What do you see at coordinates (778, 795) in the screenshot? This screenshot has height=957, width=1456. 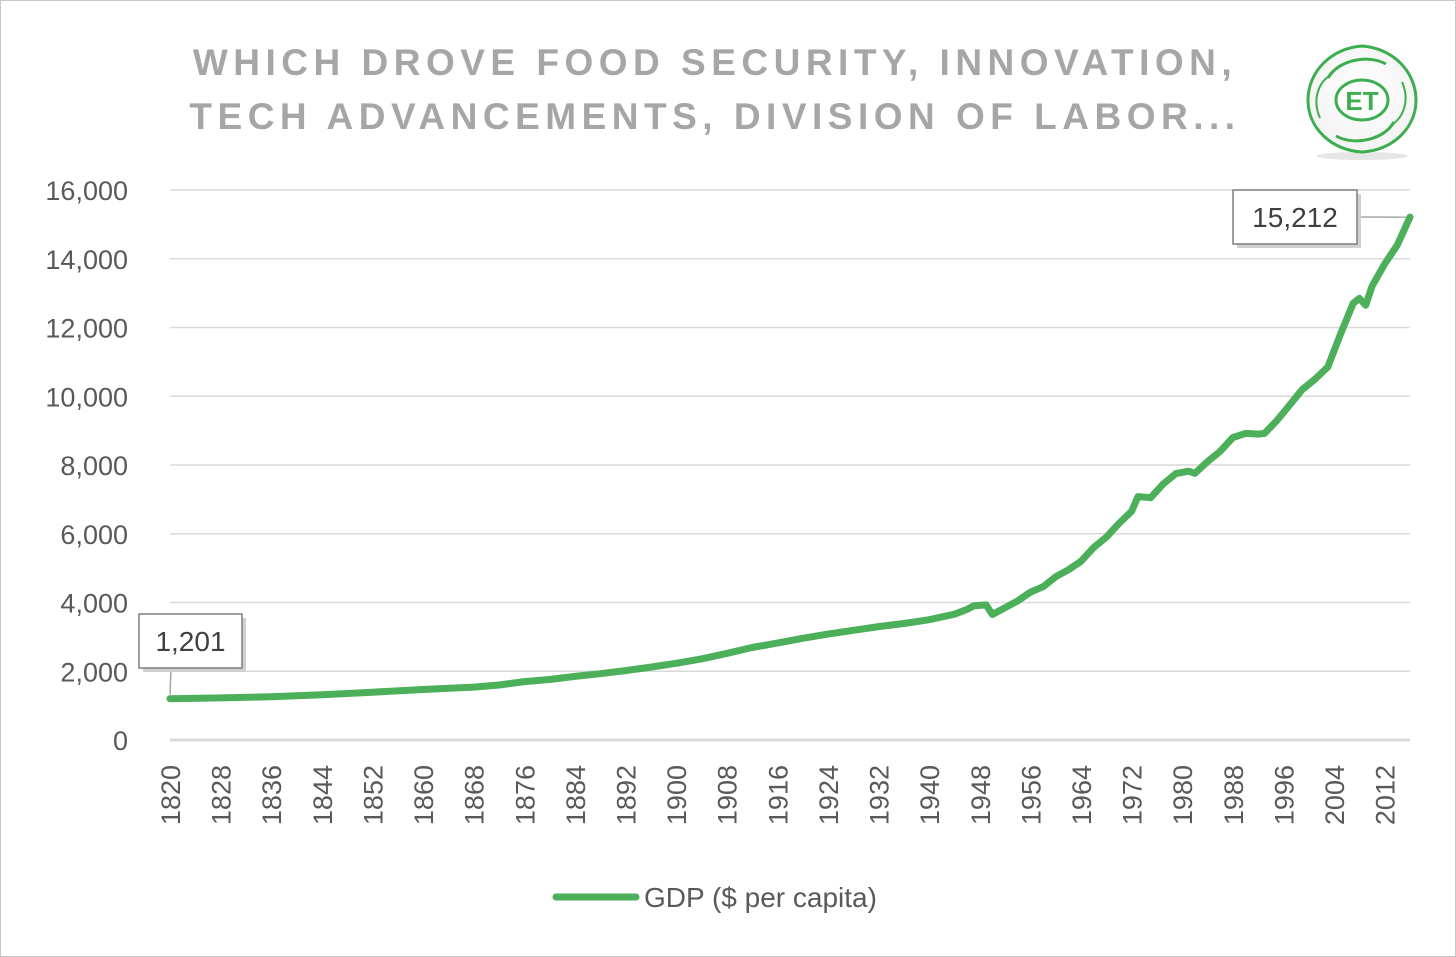 I see `x-tick-label: 1916` at bounding box center [778, 795].